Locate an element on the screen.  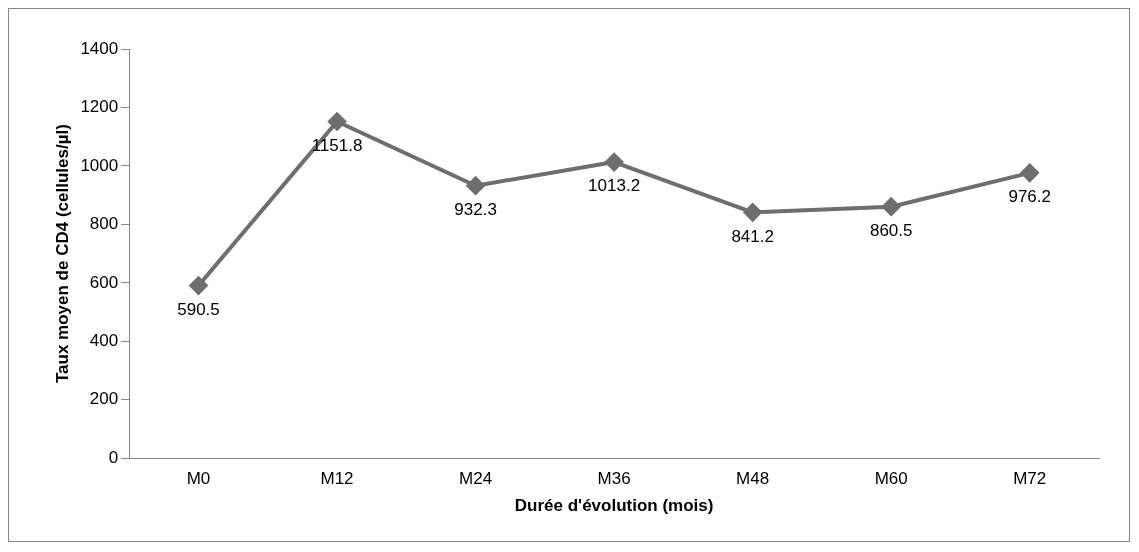
data-label: 860.5 is located at coordinates (891, 230).